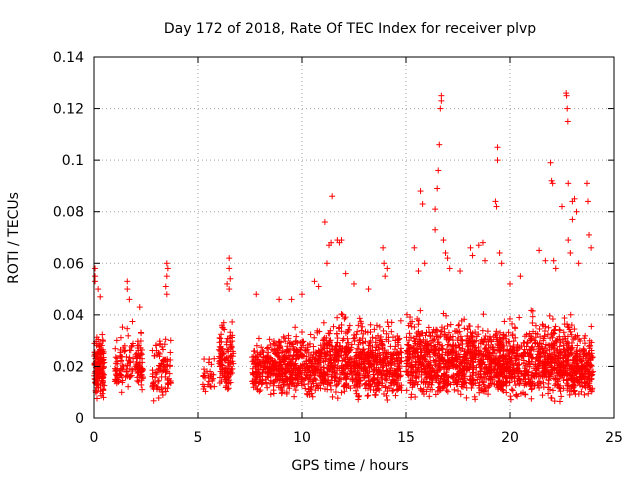 Image resolution: width=640 pixels, height=480 pixels. I want to click on y-tick-label: 0.08, so click(68, 213).